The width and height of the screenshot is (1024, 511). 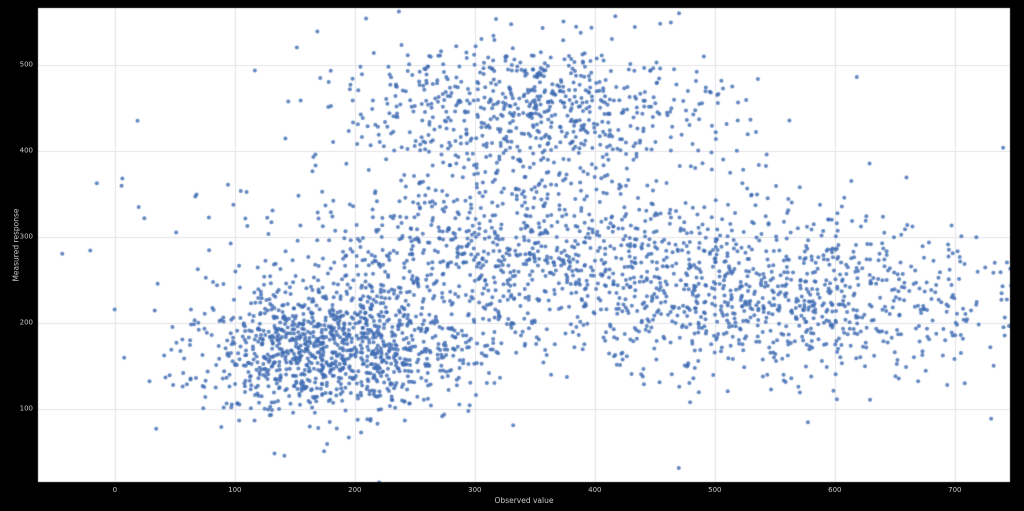 What do you see at coordinates (235, 490) in the screenshot?
I see `x-tick-label: 100` at bounding box center [235, 490].